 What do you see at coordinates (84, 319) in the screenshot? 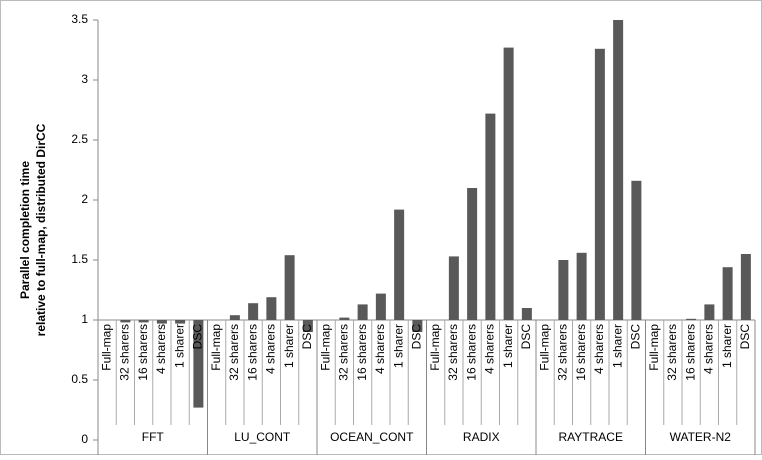
I see `y-tick-label: 1` at bounding box center [84, 319].